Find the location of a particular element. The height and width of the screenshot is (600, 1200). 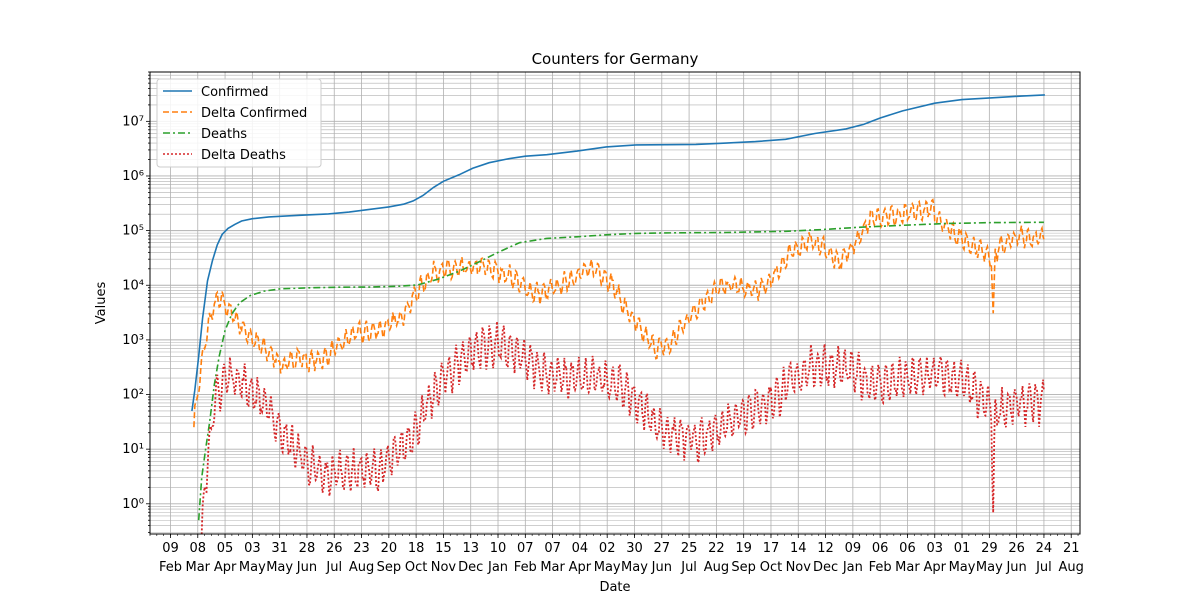

x-tick-day-label: 25 is located at coordinates (689, 548).